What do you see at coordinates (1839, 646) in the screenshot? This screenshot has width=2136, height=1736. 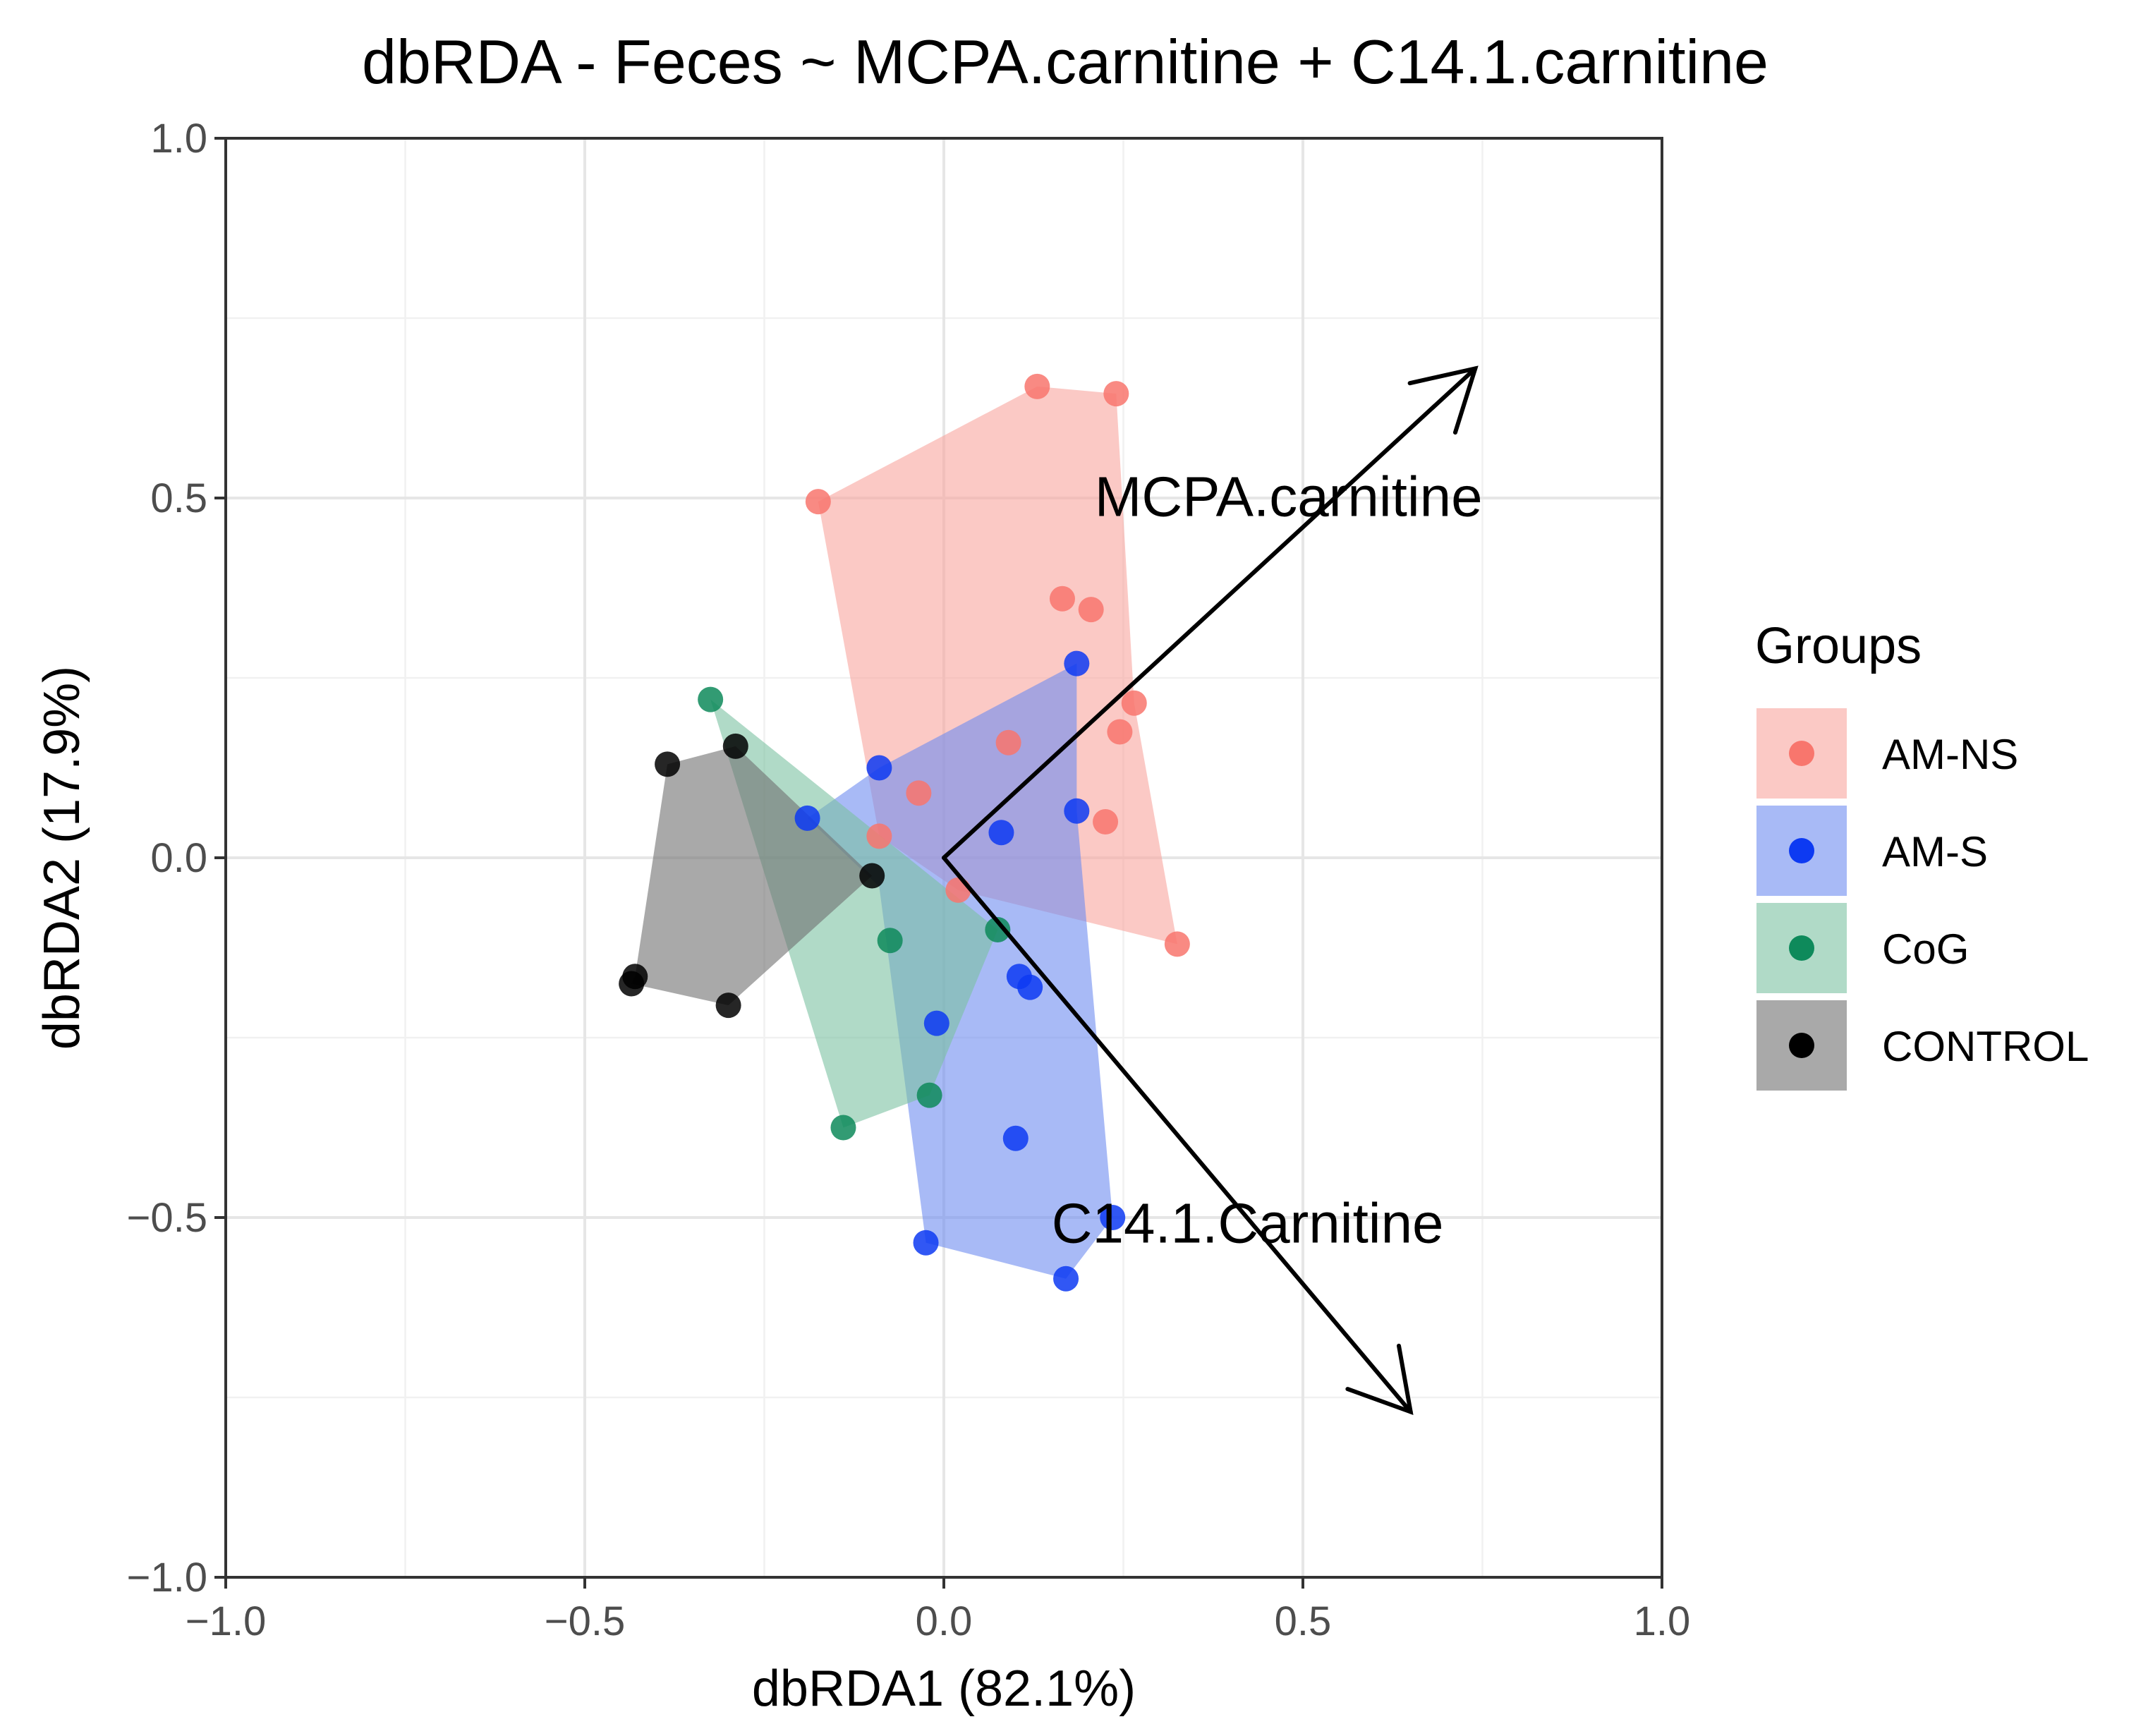 I see `legend-title: Groups` at bounding box center [1839, 646].